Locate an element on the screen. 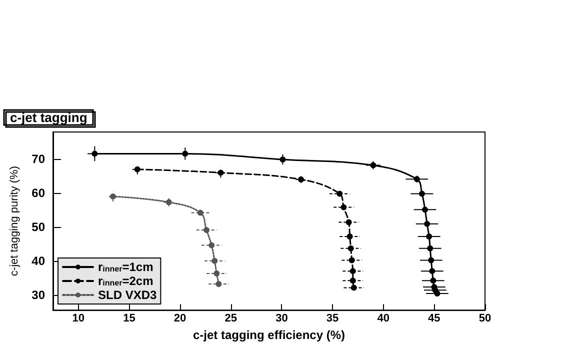 The image size is (581, 346). y-tick-label: 40 is located at coordinates (39, 261).